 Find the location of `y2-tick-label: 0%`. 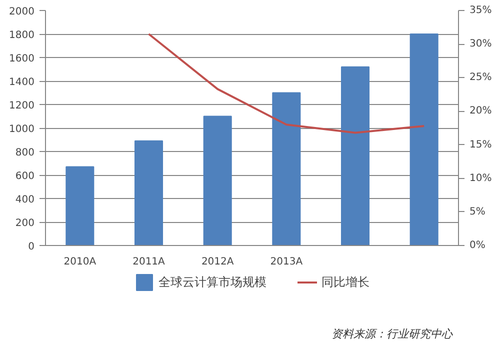

y2-tick-label: 0% is located at coordinates (478, 245).